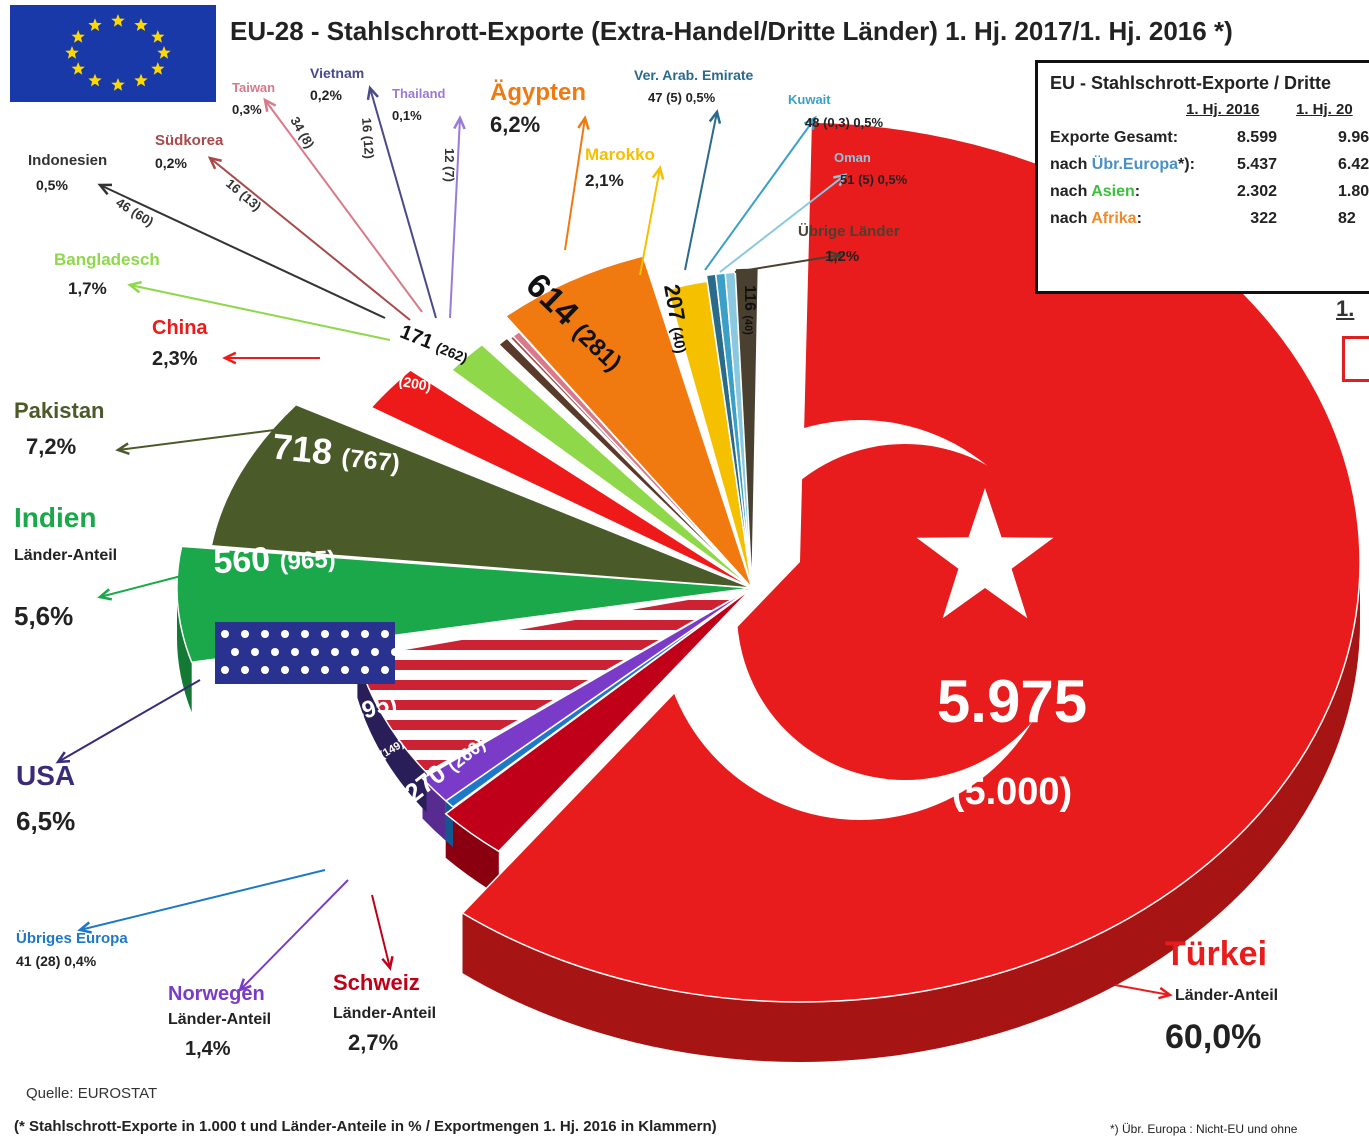 The height and width of the screenshot is (1141, 1369). What do you see at coordinates (1355, 359) in the screenshot?
I see `side-fragment-box` at bounding box center [1355, 359].